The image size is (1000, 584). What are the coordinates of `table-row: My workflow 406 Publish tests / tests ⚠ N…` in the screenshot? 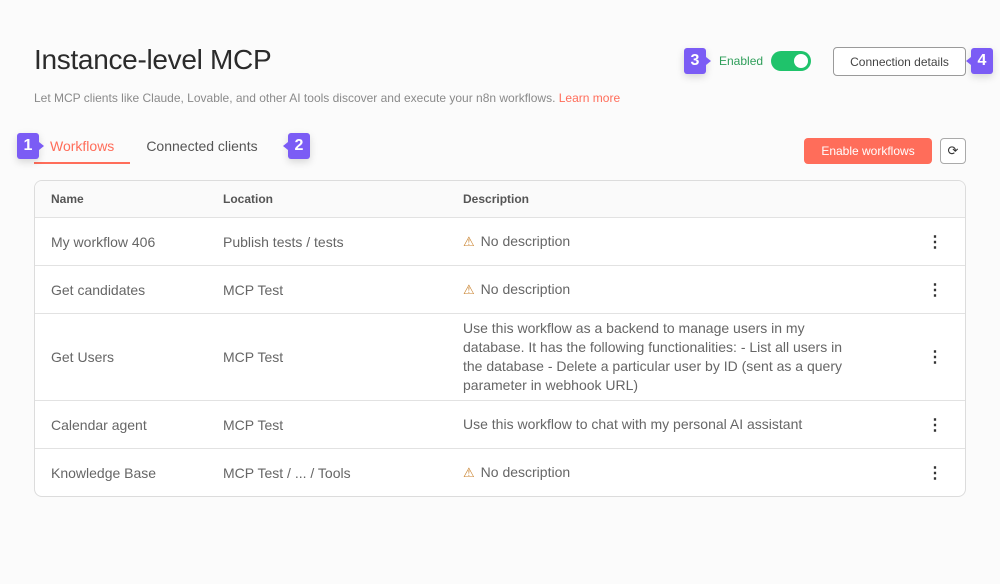 It's located at (500, 241).